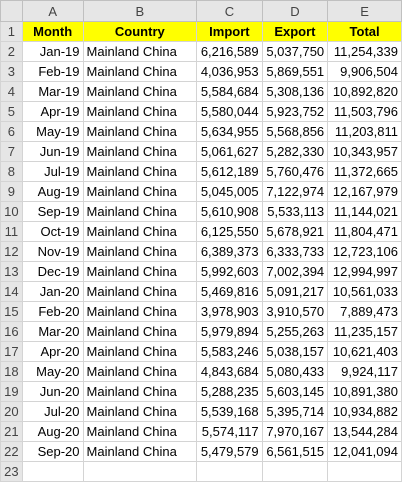 This screenshot has width=402, height=482. I want to click on cell-total: 9,906,504, so click(364, 71).